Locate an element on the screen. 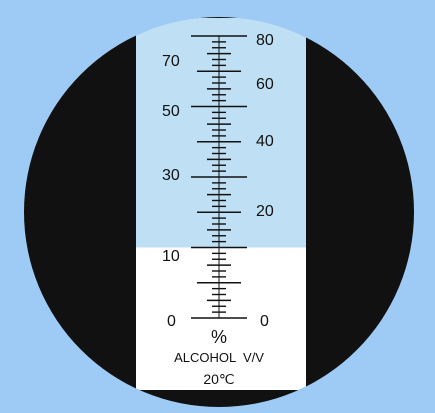 The height and width of the screenshot is (413, 435). right-label-60: 60 is located at coordinates (265, 84).